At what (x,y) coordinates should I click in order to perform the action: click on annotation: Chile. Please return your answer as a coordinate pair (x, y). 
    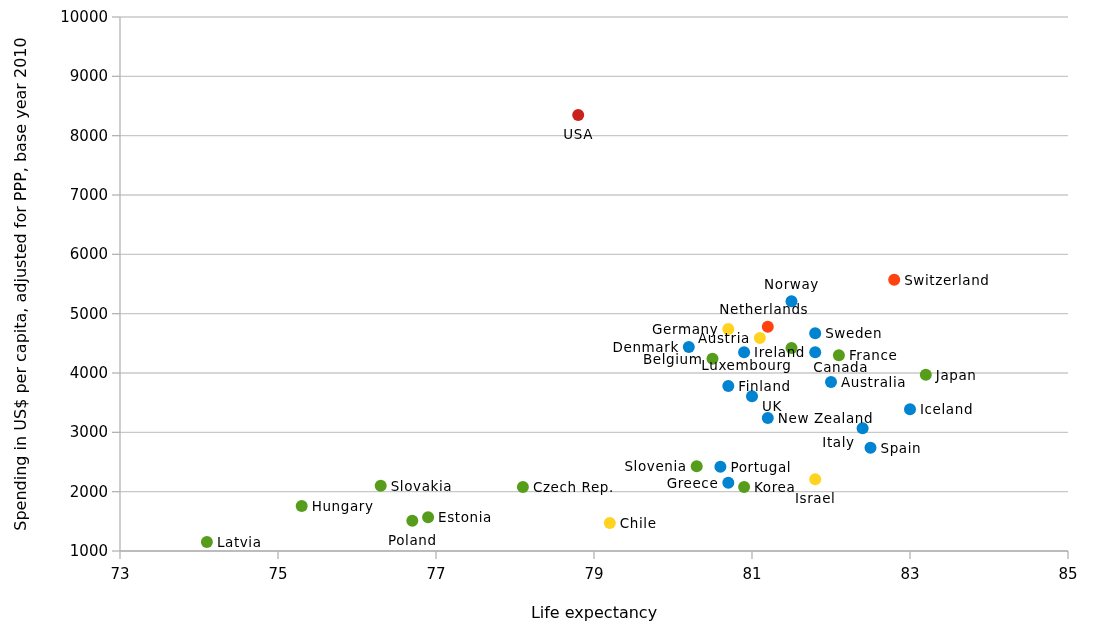
    Looking at the image, I should click on (638, 523).